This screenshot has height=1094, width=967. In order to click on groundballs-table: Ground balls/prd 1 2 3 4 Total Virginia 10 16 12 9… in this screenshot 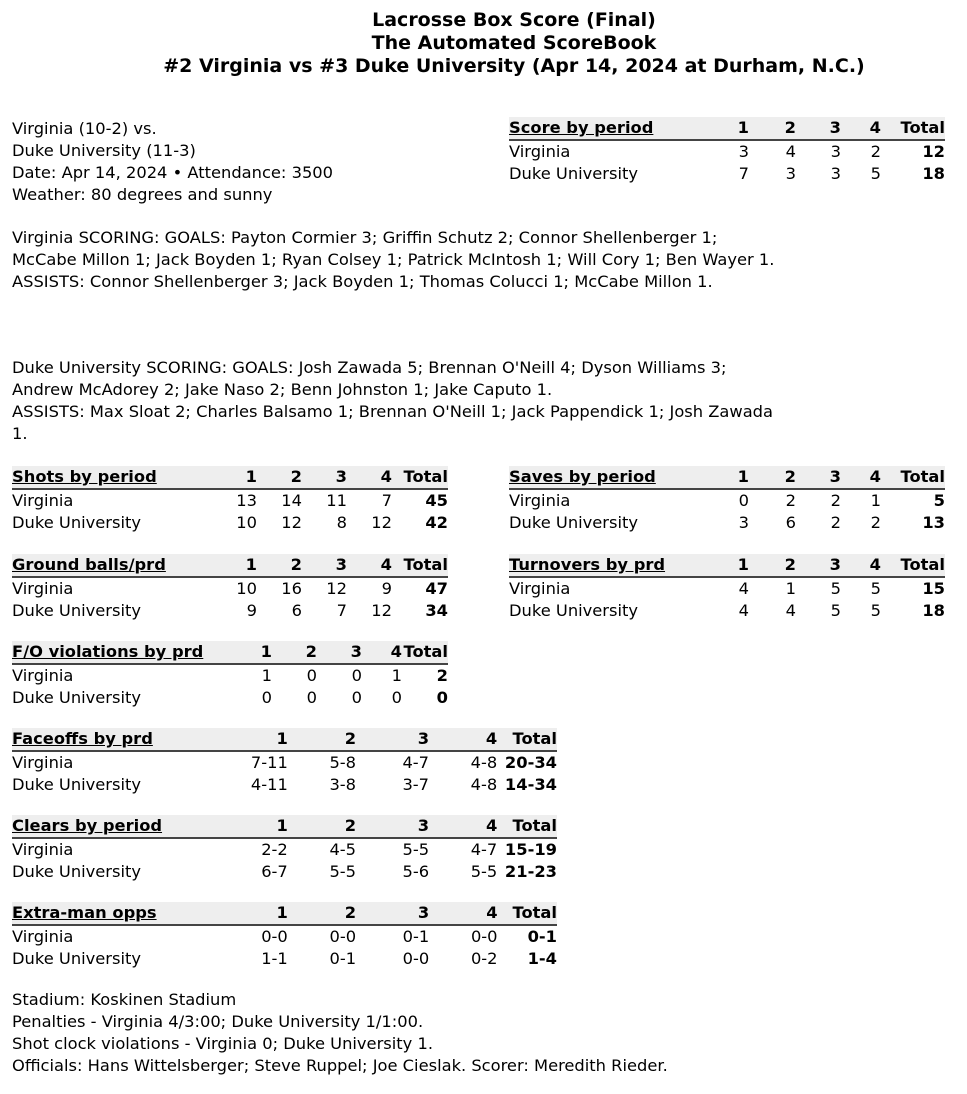, I will do `click(230, 588)`.